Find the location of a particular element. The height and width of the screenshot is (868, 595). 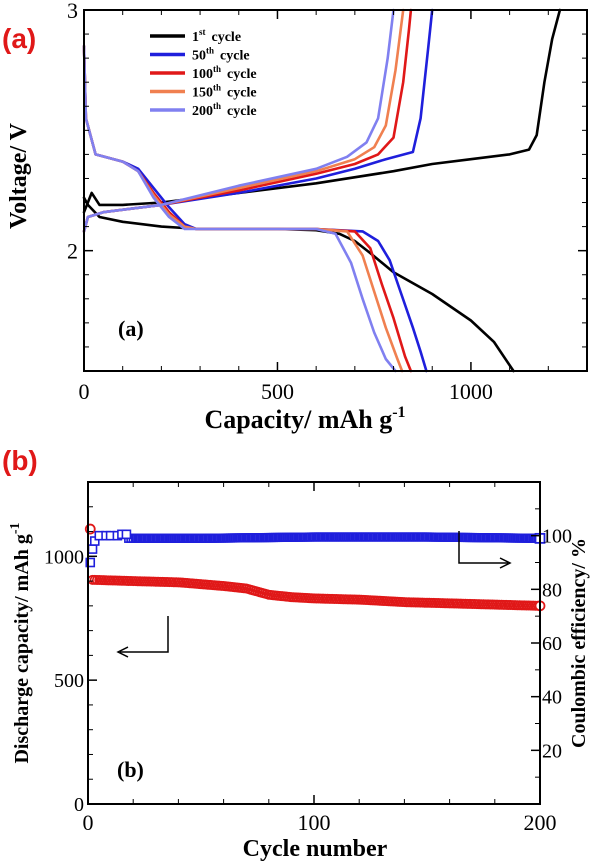

series-2-charge-line is located at coordinates (247, 120).